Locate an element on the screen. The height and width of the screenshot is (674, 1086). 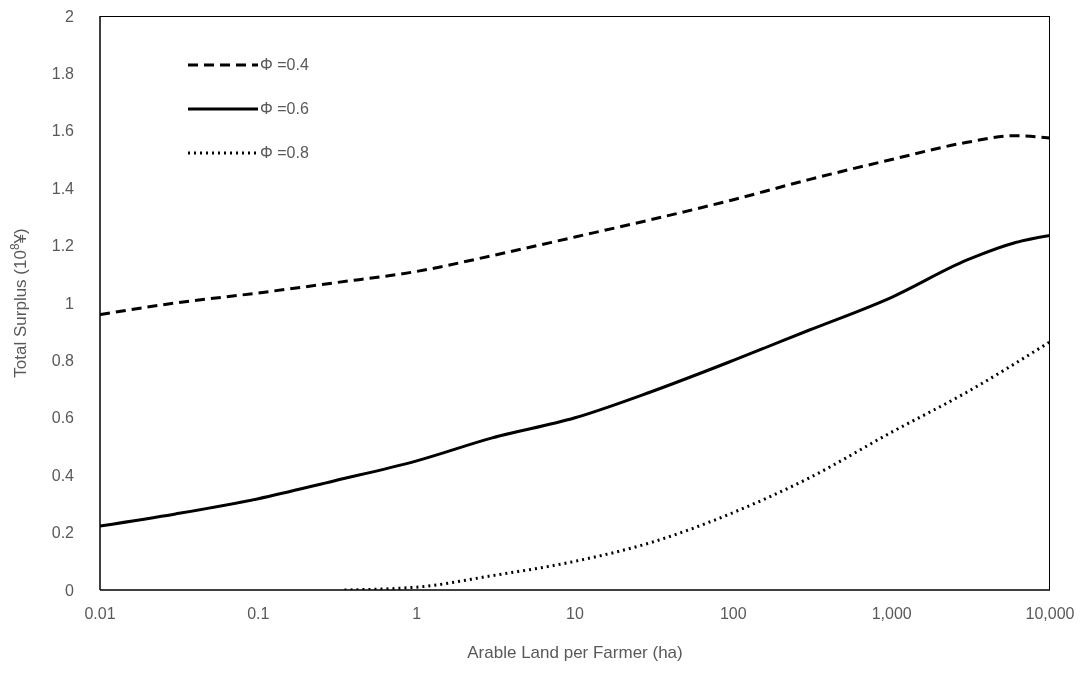
y-tick-label: 1.8 is located at coordinates (63, 74).